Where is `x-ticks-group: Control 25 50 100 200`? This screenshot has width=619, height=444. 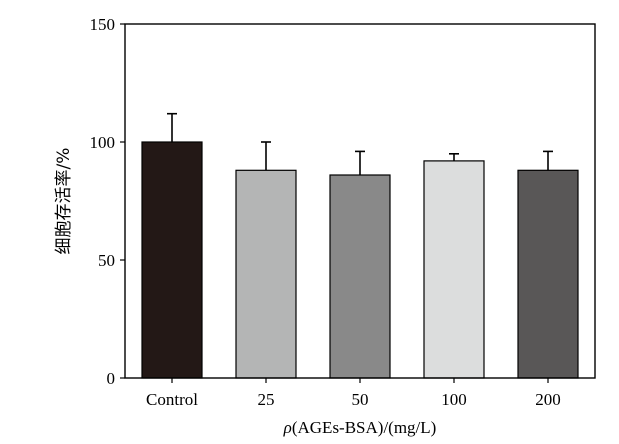
x-ticks-group: Control 25 50 100 200 is located at coordinates (353, 393).